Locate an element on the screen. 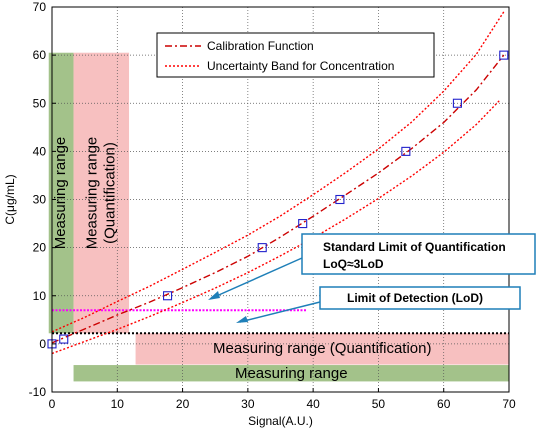  loq-callout-box is located at coordinates (418, 254).